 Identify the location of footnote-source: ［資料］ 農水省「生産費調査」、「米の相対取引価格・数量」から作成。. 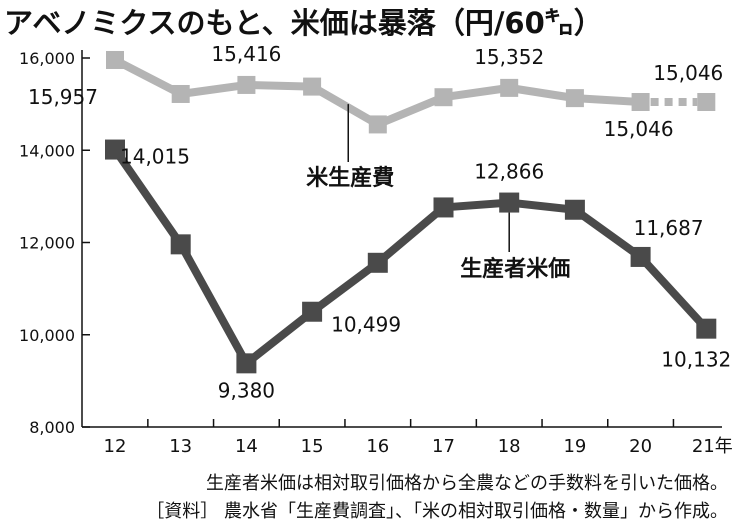
(437, 511).